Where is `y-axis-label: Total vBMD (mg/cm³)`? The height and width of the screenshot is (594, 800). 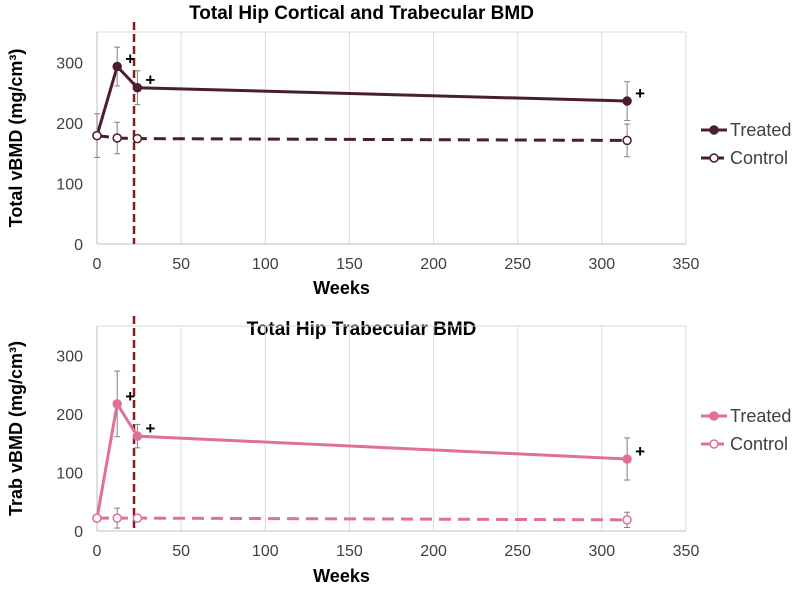
y-axis-label: Total vBMD (mg/cm³) is located at coordinates (16, 138).